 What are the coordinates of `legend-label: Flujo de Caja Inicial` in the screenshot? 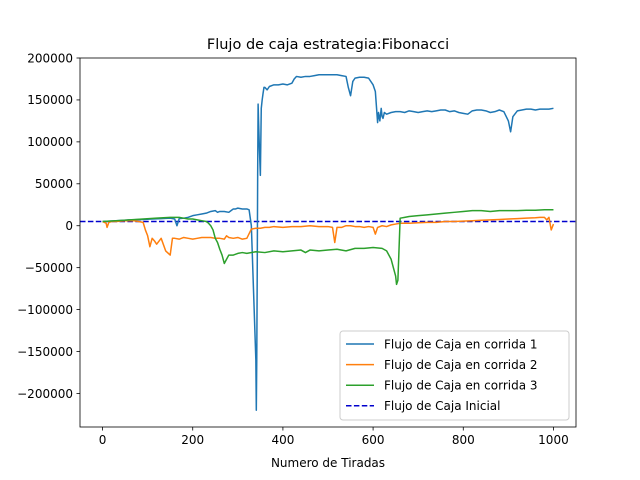 It's located at (442, 406).